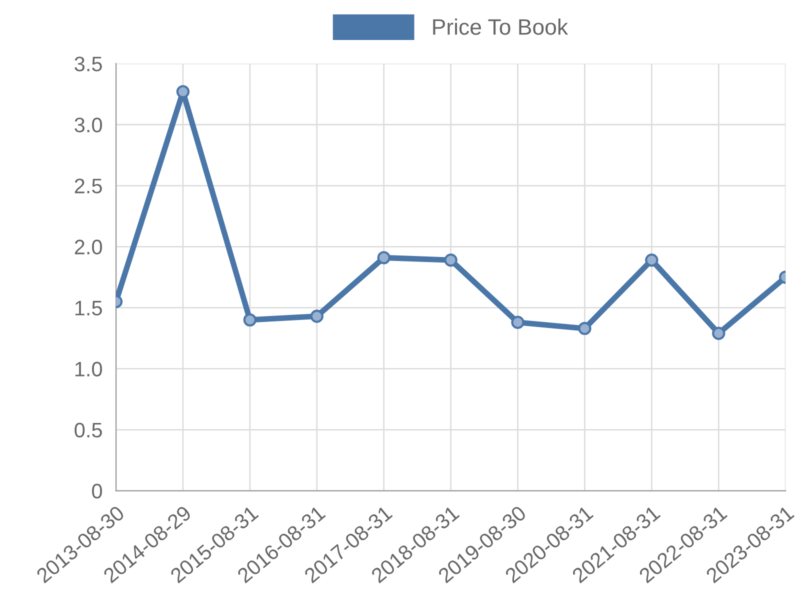 This screenshot has width=800, height=600. I want to click on y-tick-label: 2.0, so click(88, 247).